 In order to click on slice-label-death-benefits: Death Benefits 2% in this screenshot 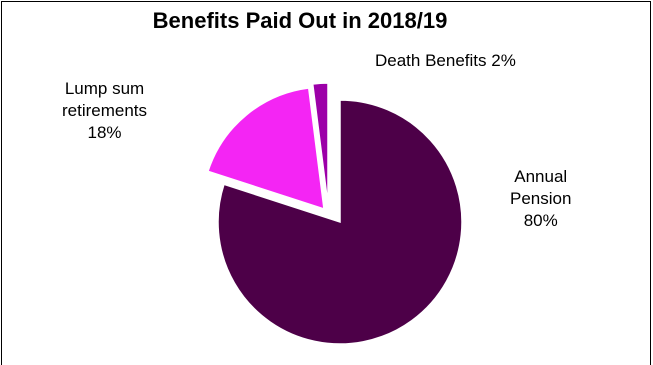, I will do `click(445, 61)`.